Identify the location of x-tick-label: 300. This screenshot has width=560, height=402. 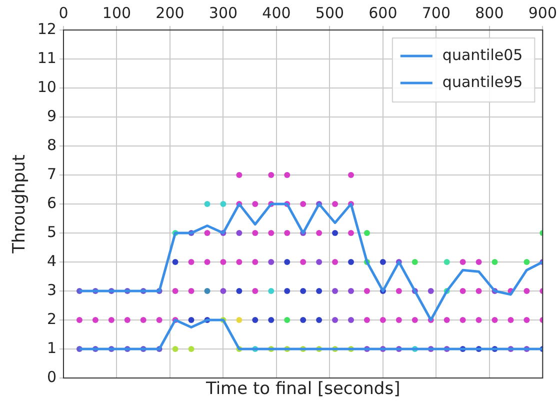
(223, 13).